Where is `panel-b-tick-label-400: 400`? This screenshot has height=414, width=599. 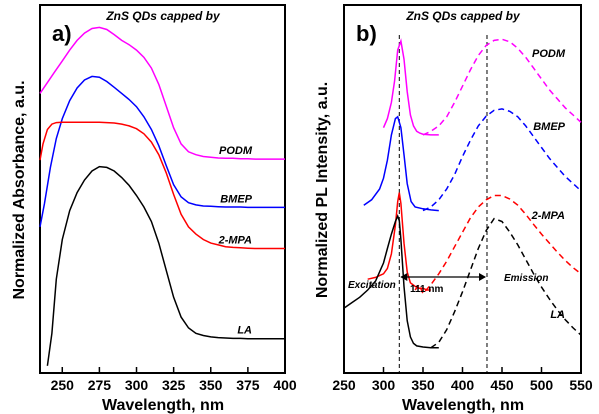
panel-b-tick-label-400: 400 is located at coordinates (463, 385).